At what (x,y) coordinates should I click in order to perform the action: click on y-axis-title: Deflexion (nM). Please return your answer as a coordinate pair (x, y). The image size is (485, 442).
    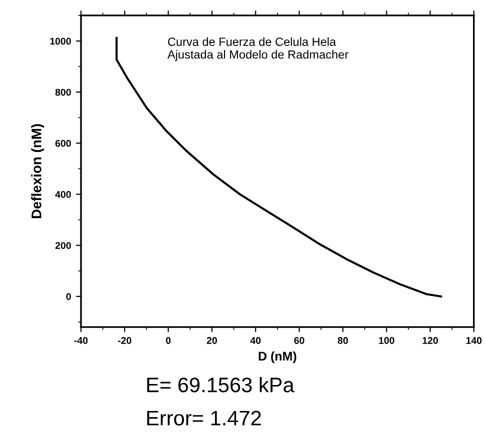
    Looking at the image, I should click on (37, 171).